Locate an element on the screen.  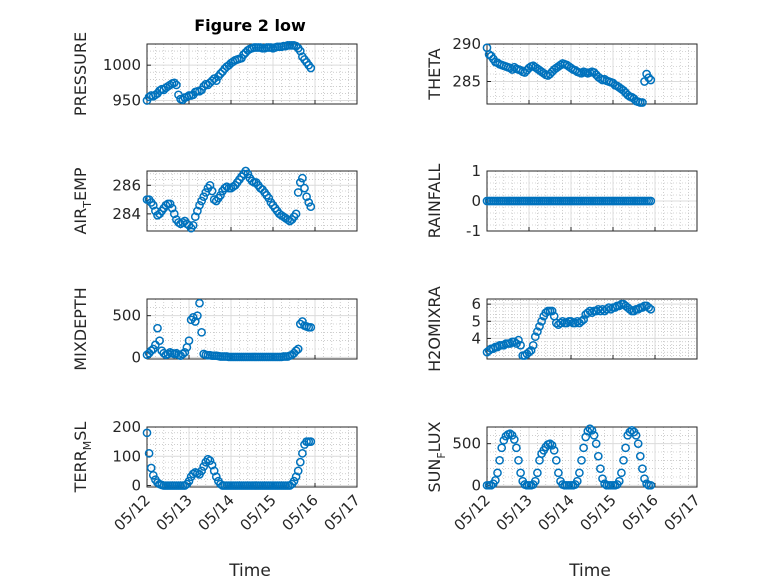
subplot-pressure: 950 1000 PRESSURE is located at coordinates (214, 74).